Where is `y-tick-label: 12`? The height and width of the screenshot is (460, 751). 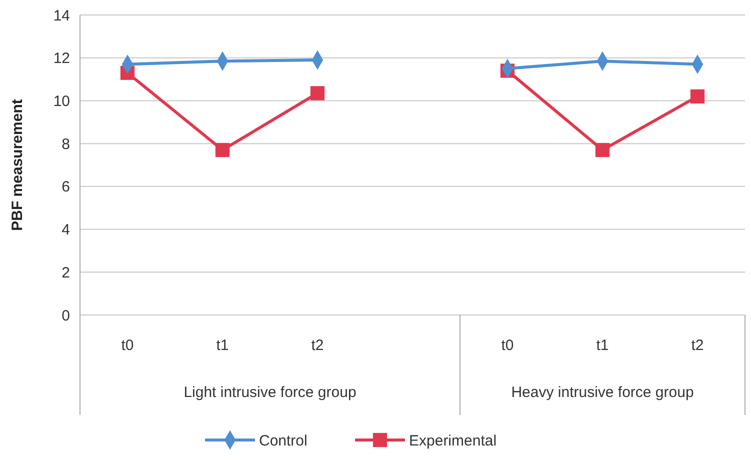 y-tick-label: 12 is located at coordinates (61, 59).